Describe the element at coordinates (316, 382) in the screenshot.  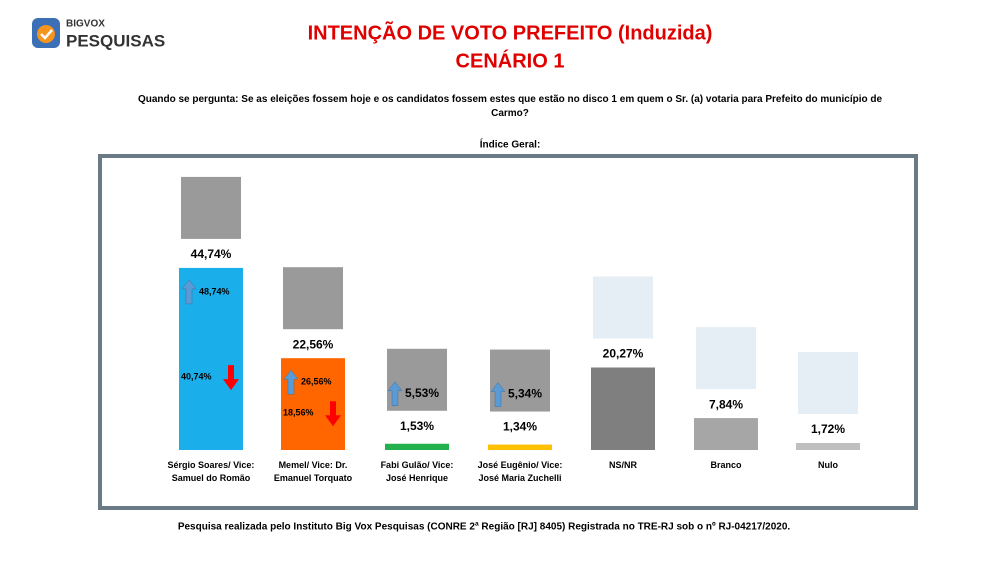
I see `upper-label: 26,56%` at that location.